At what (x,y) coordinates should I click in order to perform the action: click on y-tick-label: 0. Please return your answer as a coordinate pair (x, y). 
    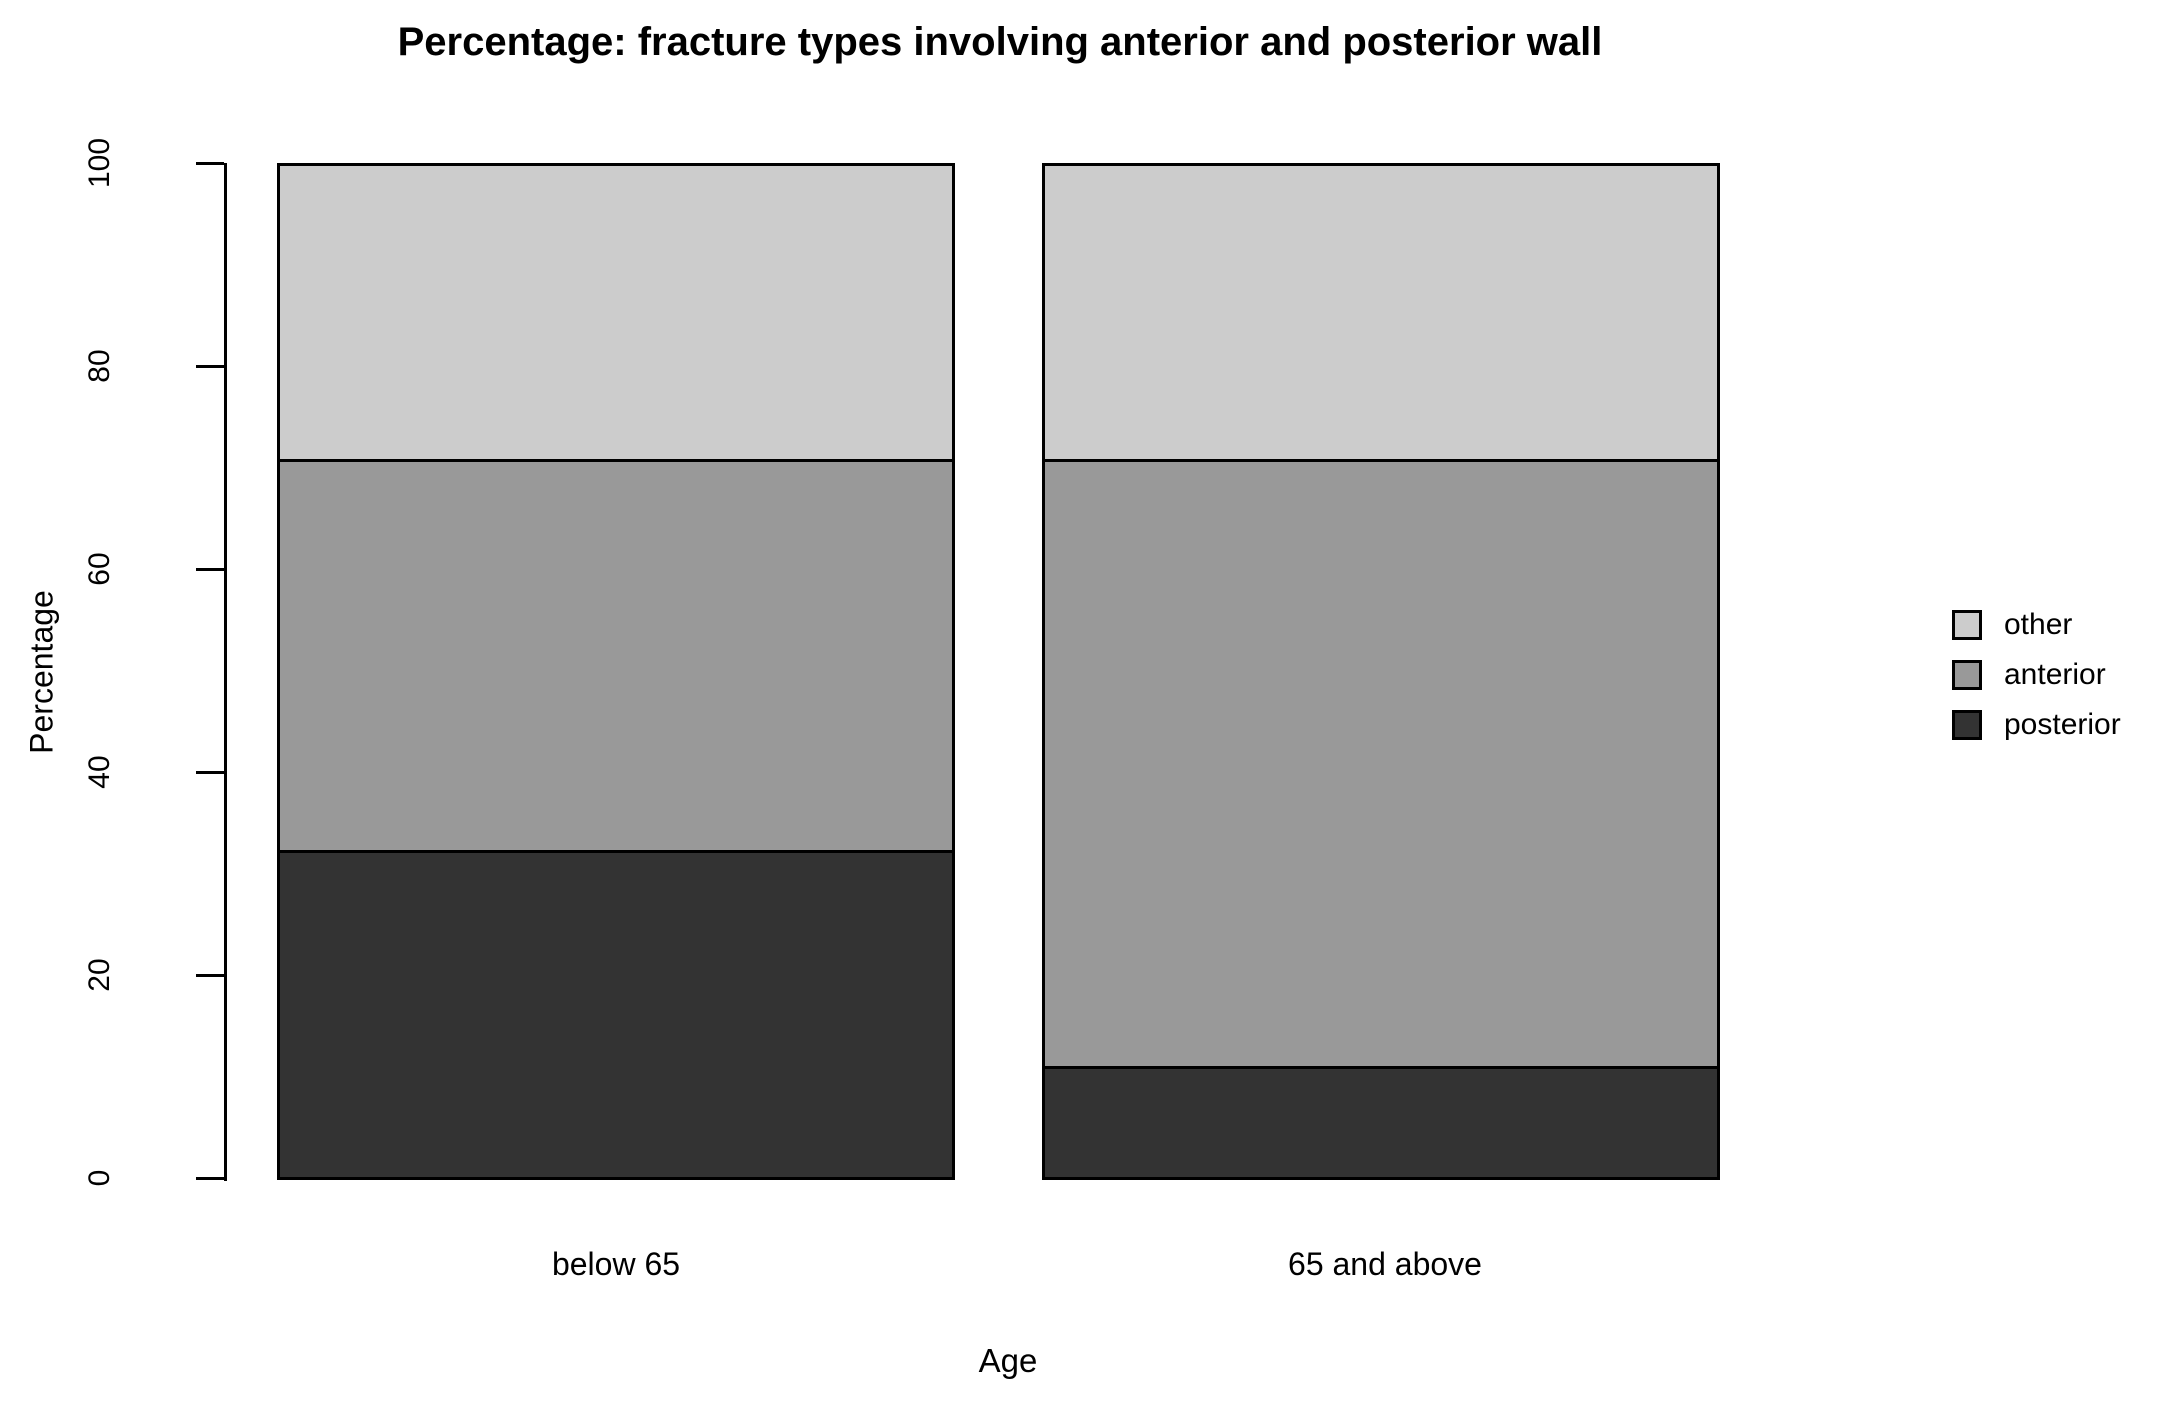
    Looking at the image, I should click on (99, 1178).